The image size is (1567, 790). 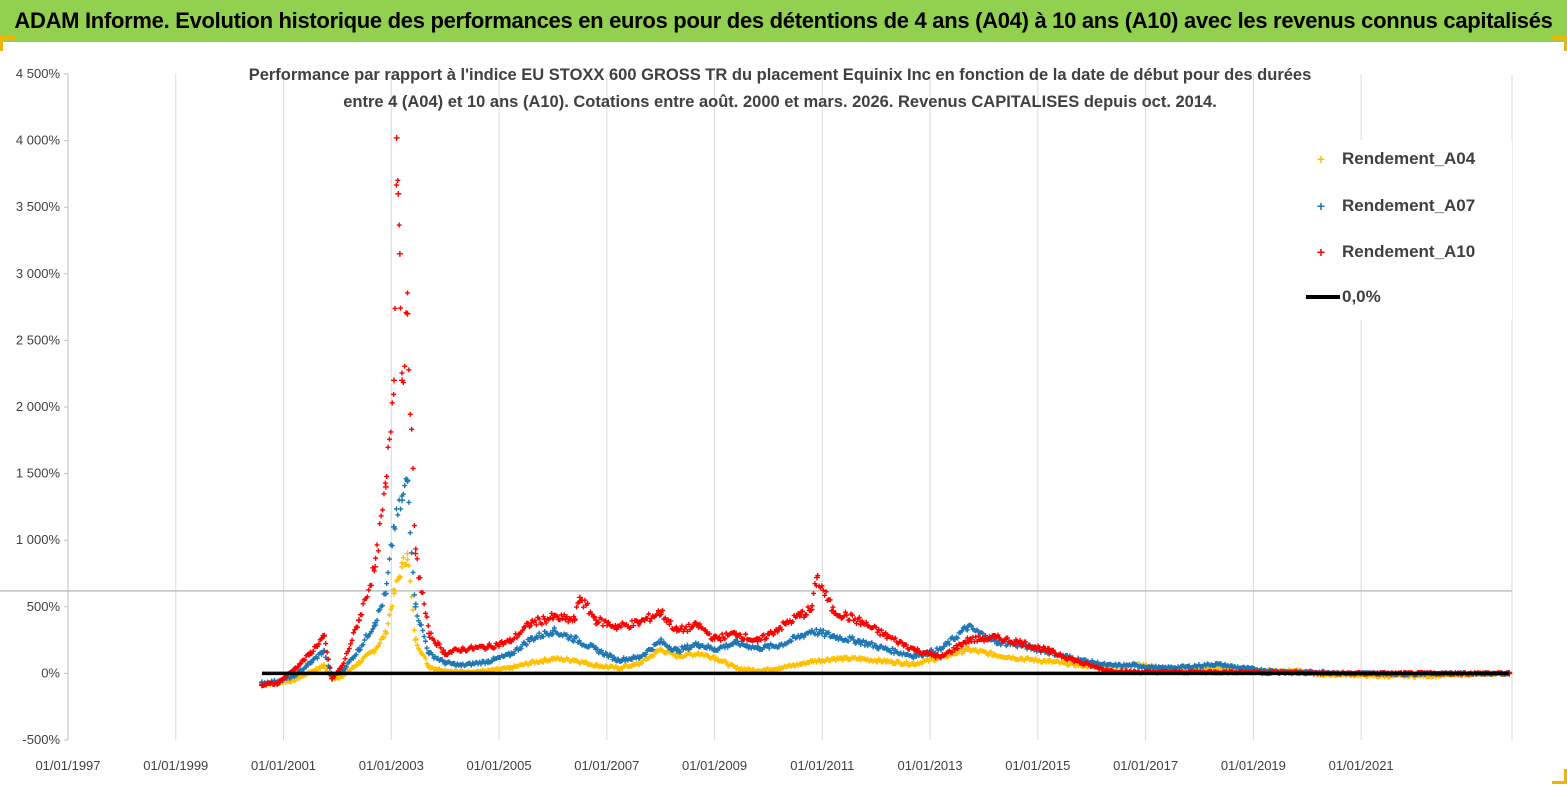 I want to click on y-tick-label: 3 000%, so click(x=38, y=273).